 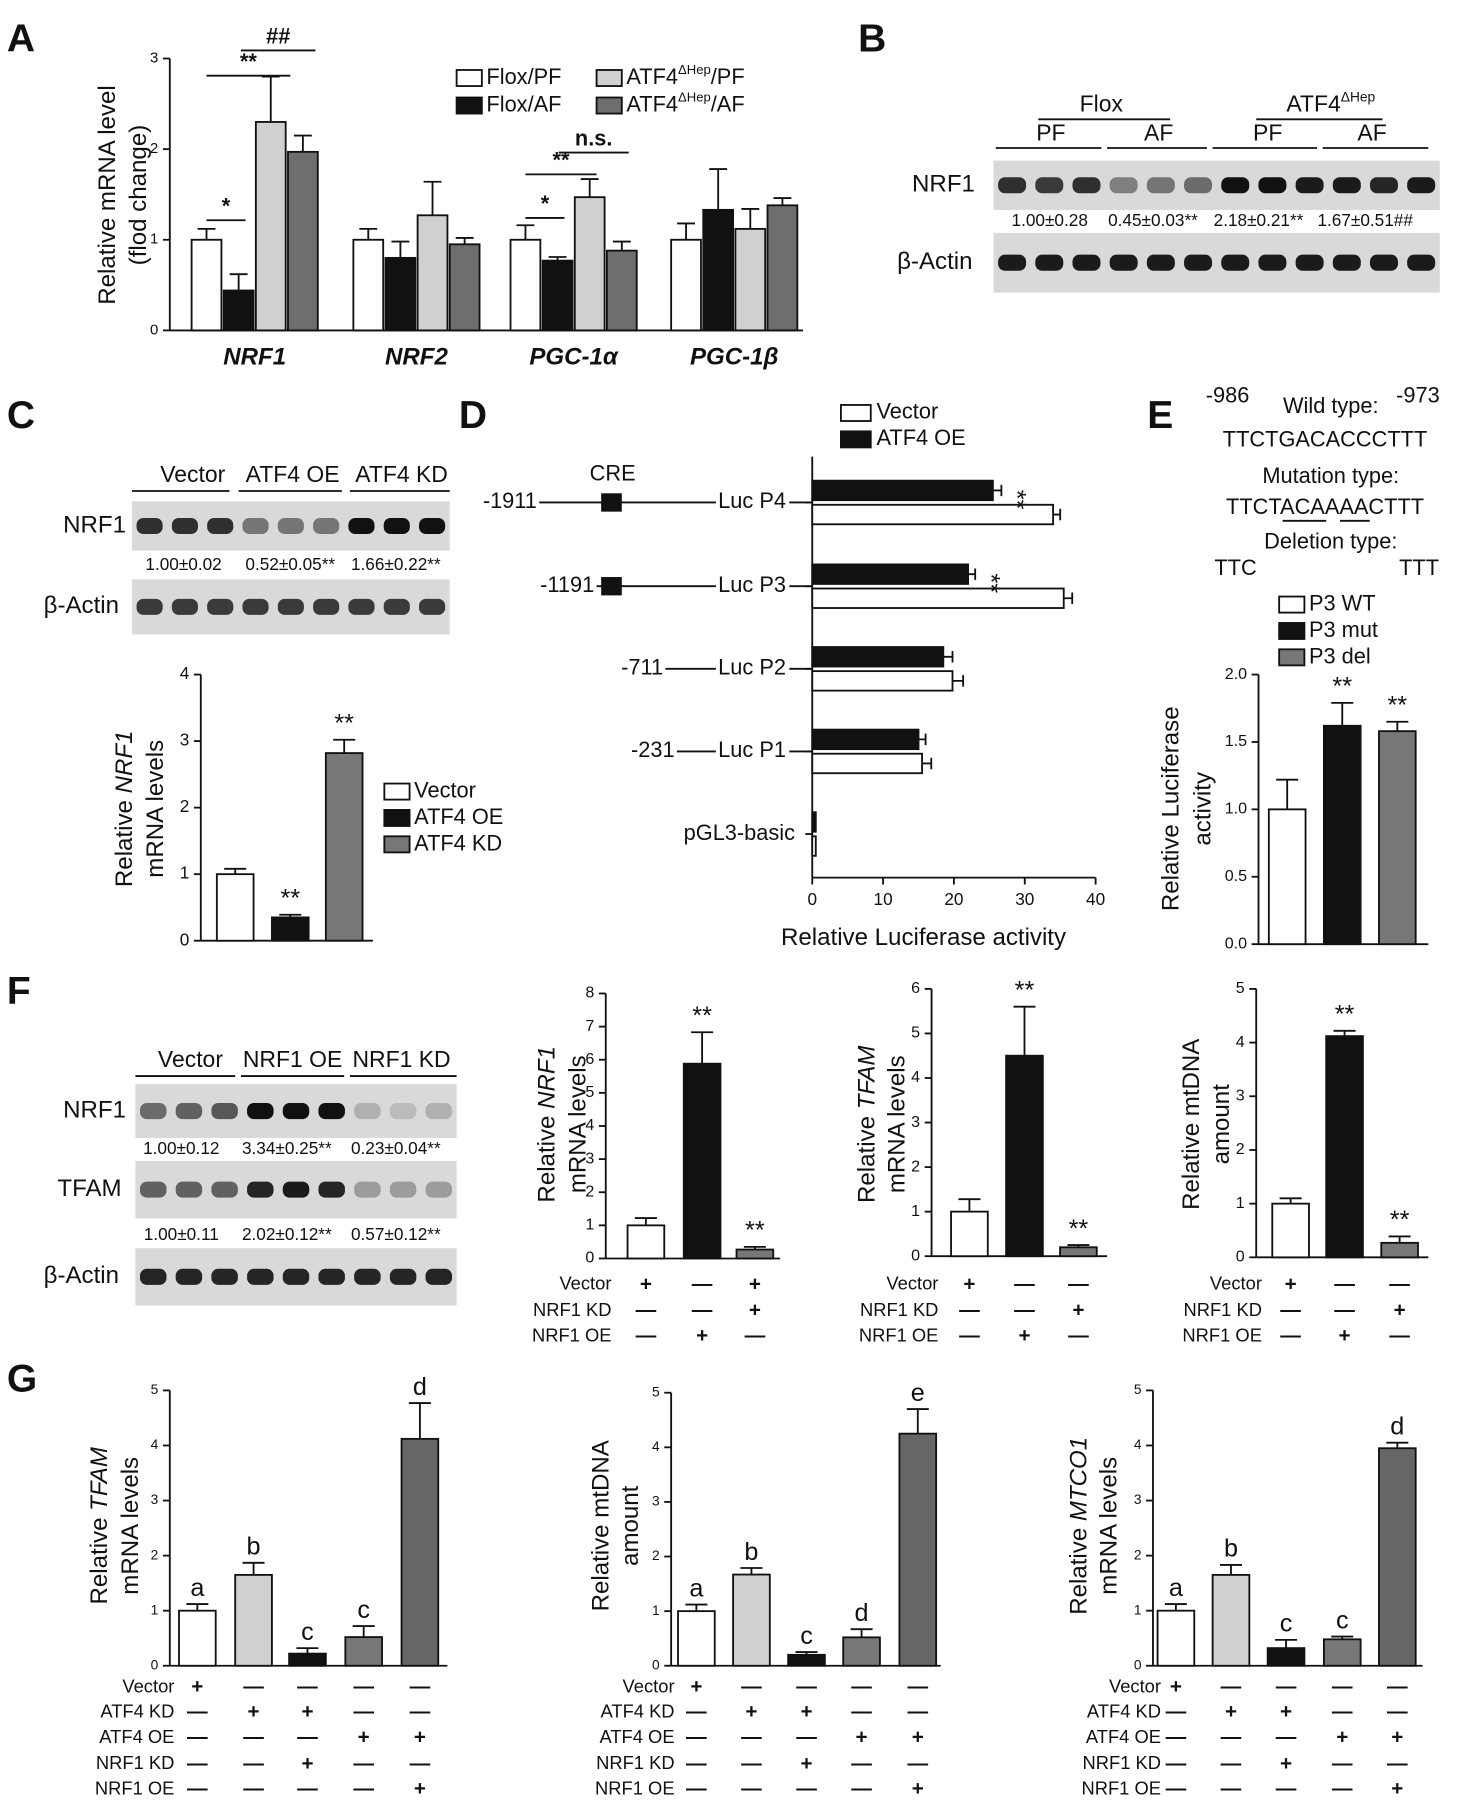 What do you see at coordinates (1342, 602) in the screenshot?
I see `legend-label: P3 WT` at bounding box center [1342, 602].